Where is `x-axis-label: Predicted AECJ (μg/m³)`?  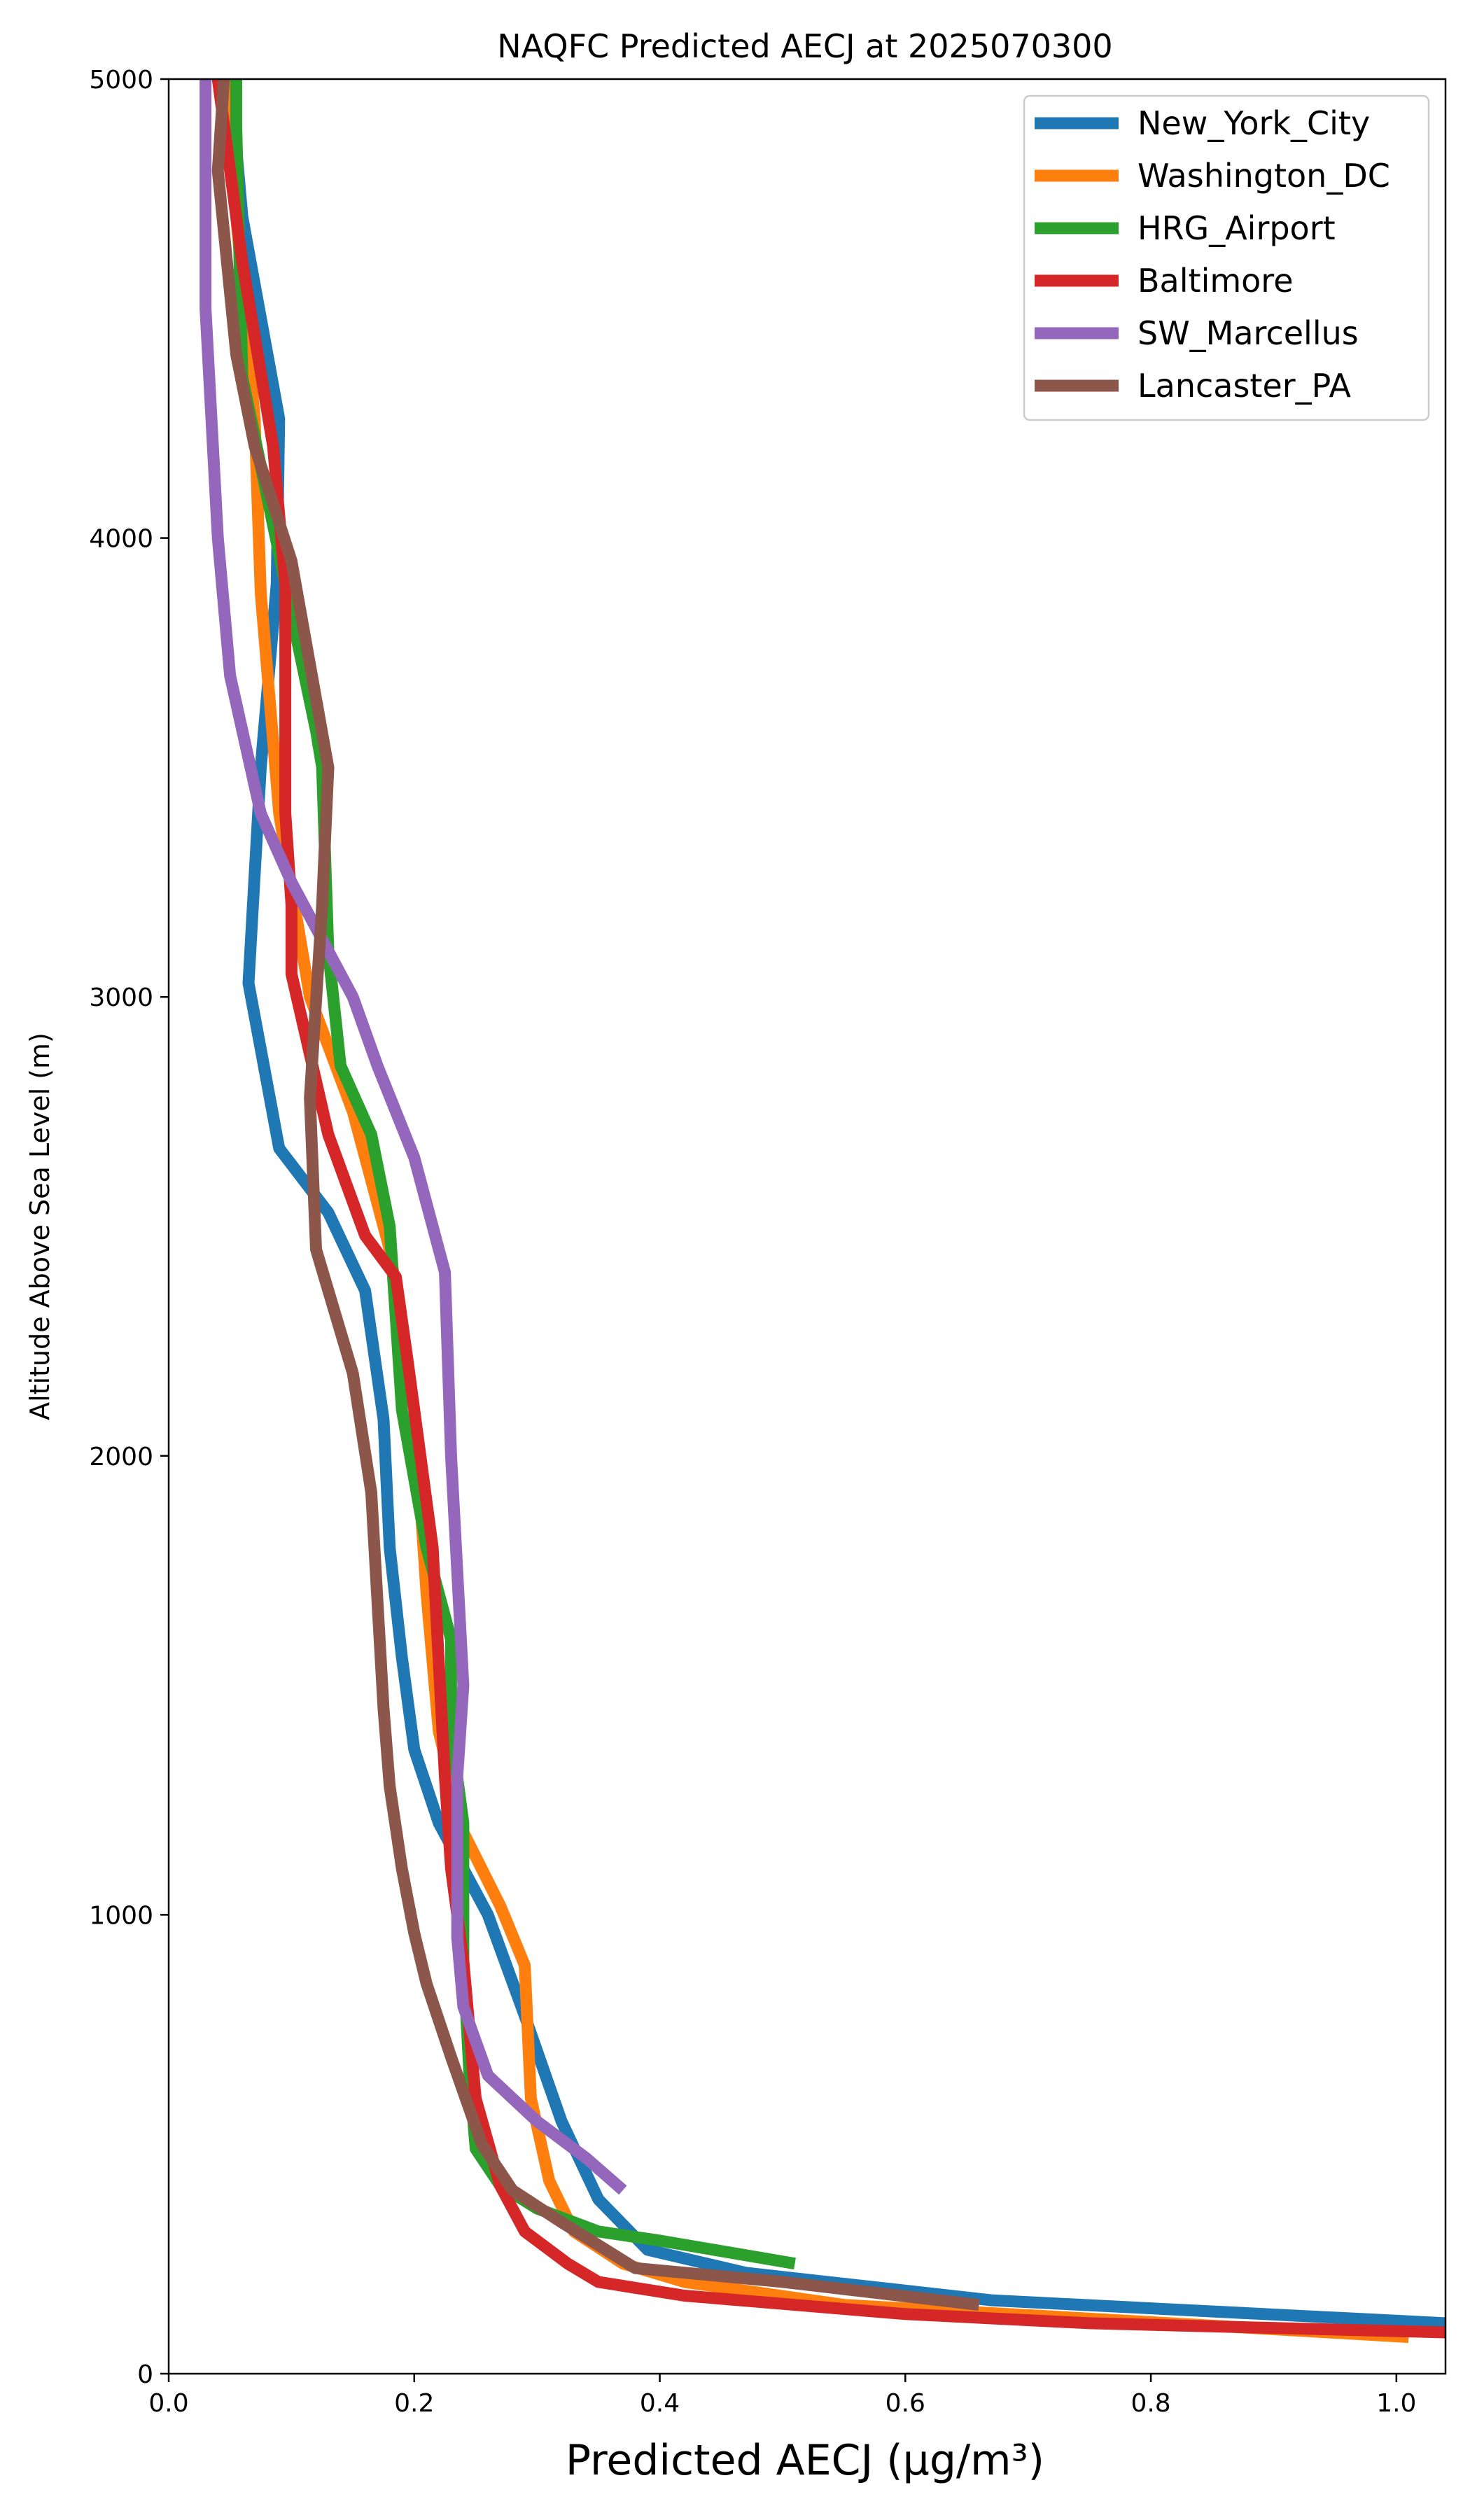
x-axis-label: Predicted AECJ (μg/m³) is located at coordinates (805, 2460).